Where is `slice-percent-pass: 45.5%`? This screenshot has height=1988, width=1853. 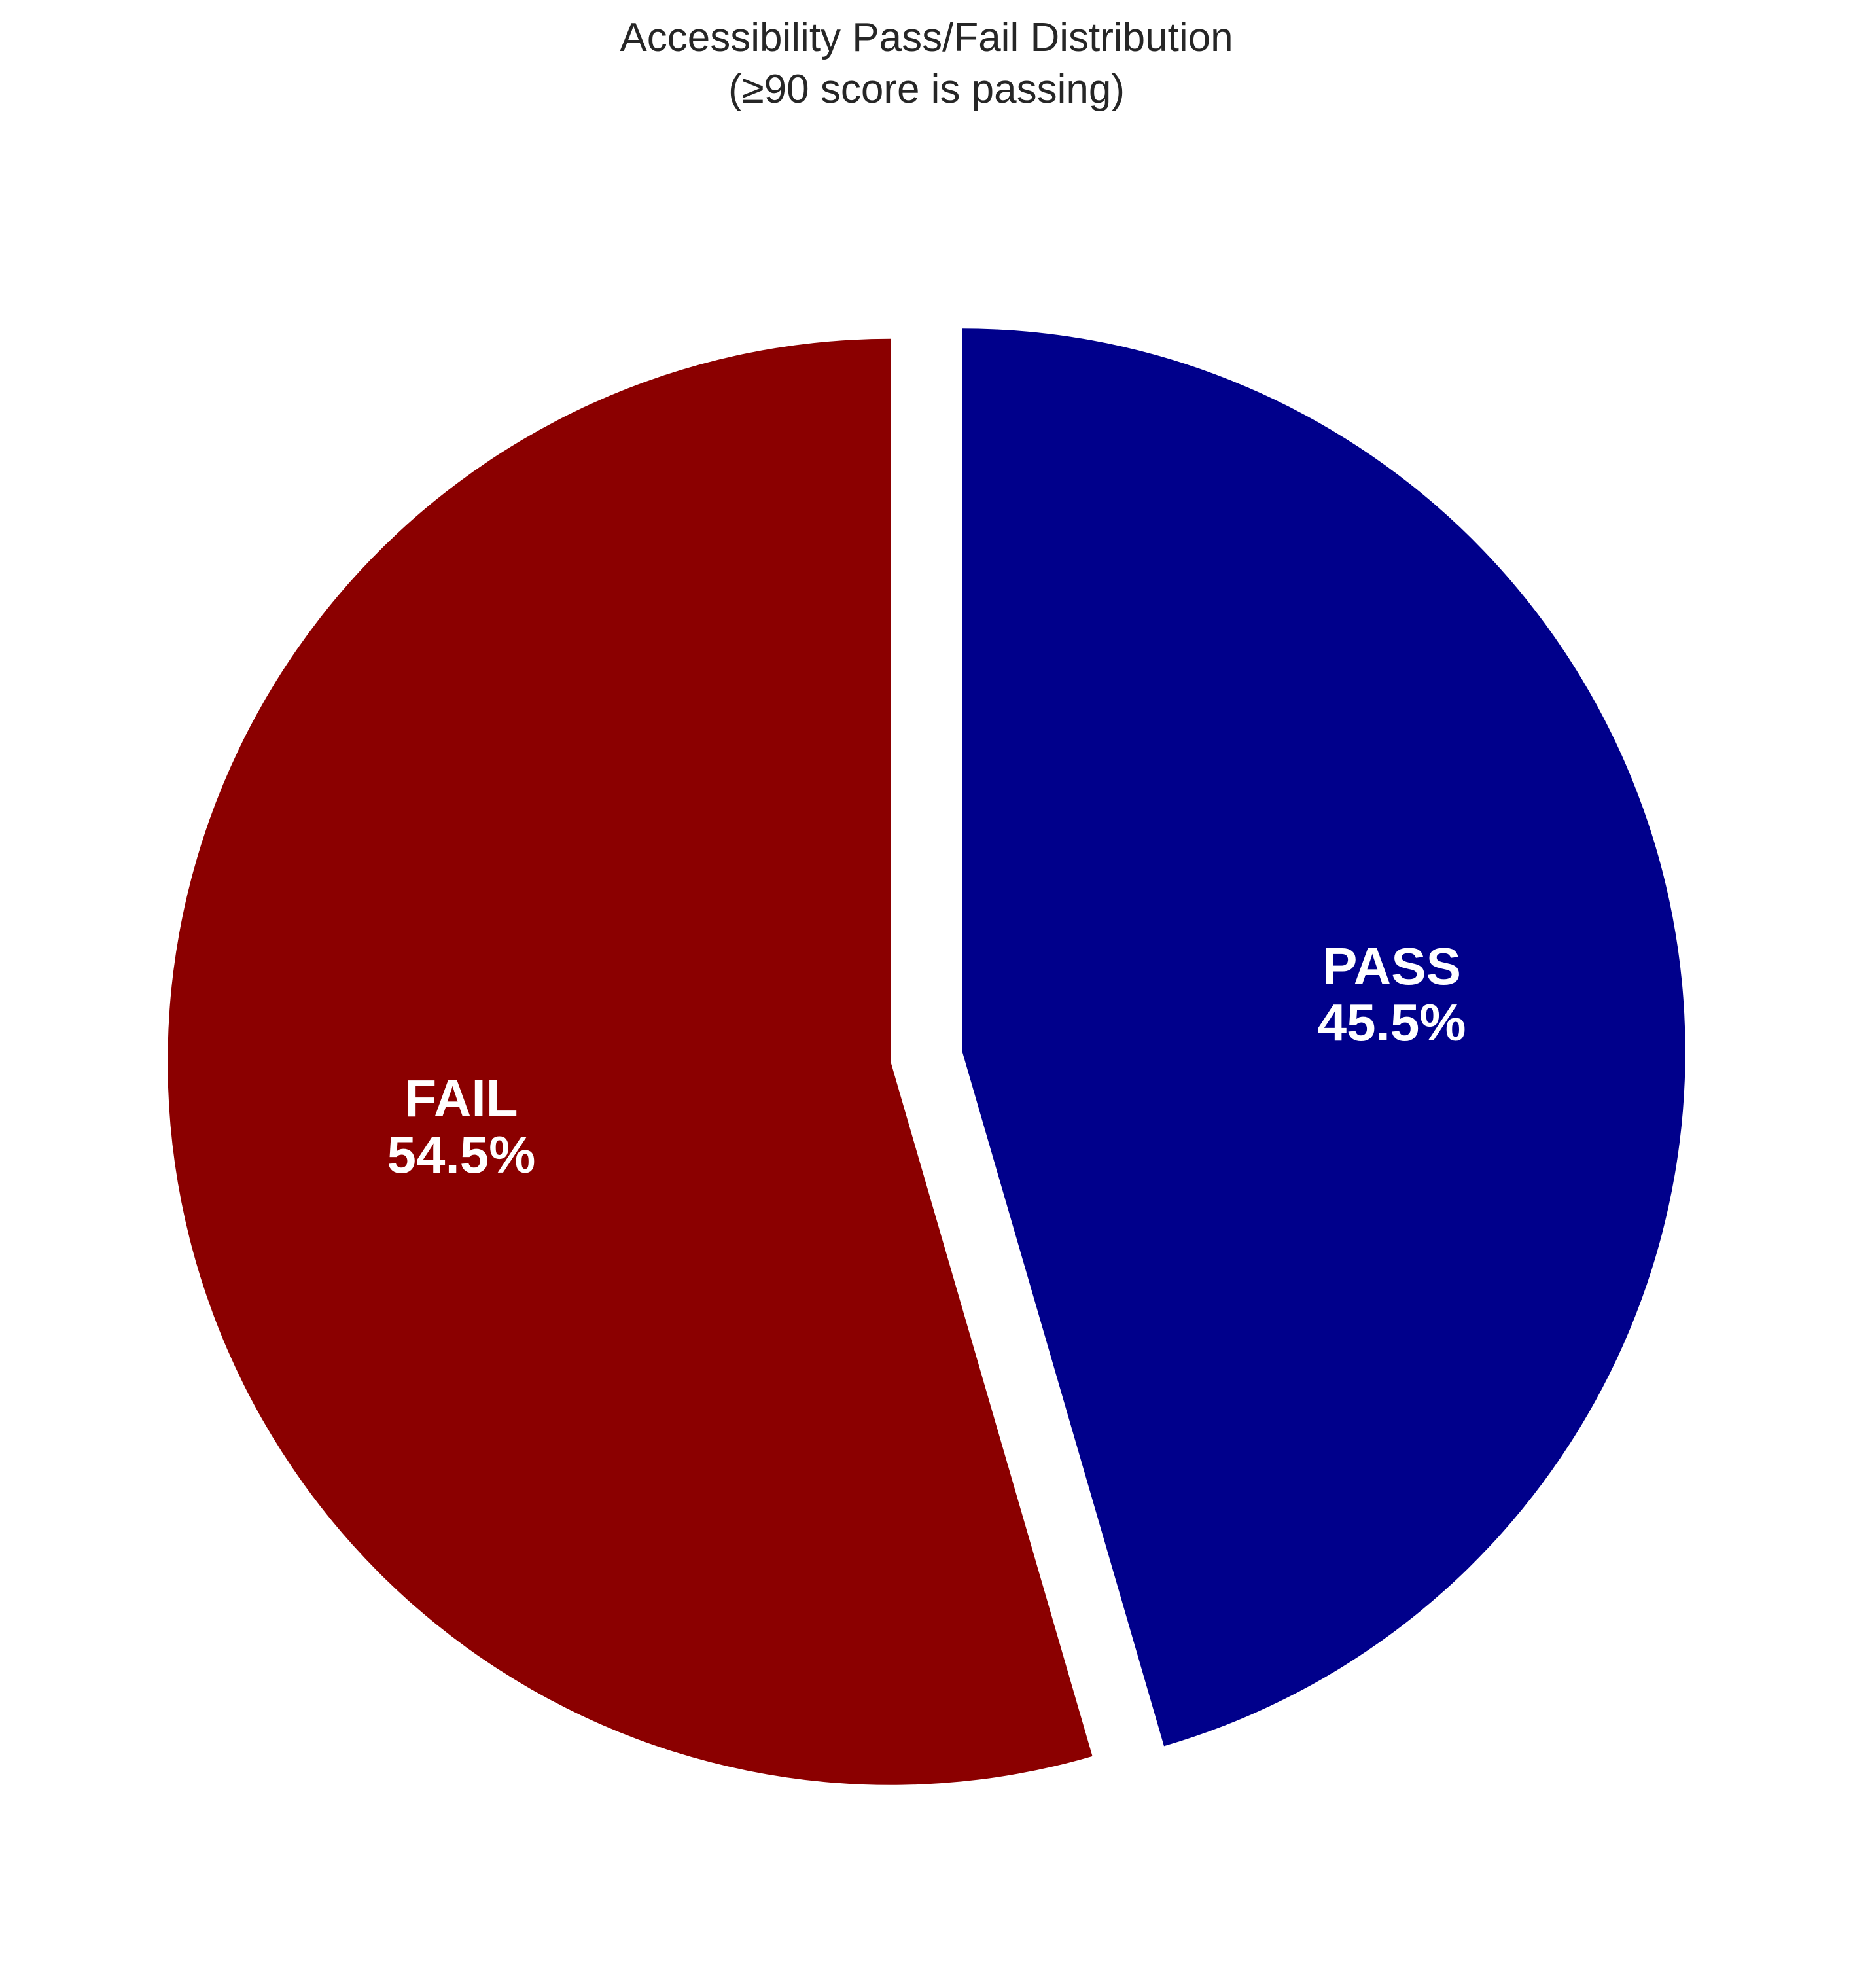
slice-percent-pass: 45.5% is located at coordinates (1392, 1023).